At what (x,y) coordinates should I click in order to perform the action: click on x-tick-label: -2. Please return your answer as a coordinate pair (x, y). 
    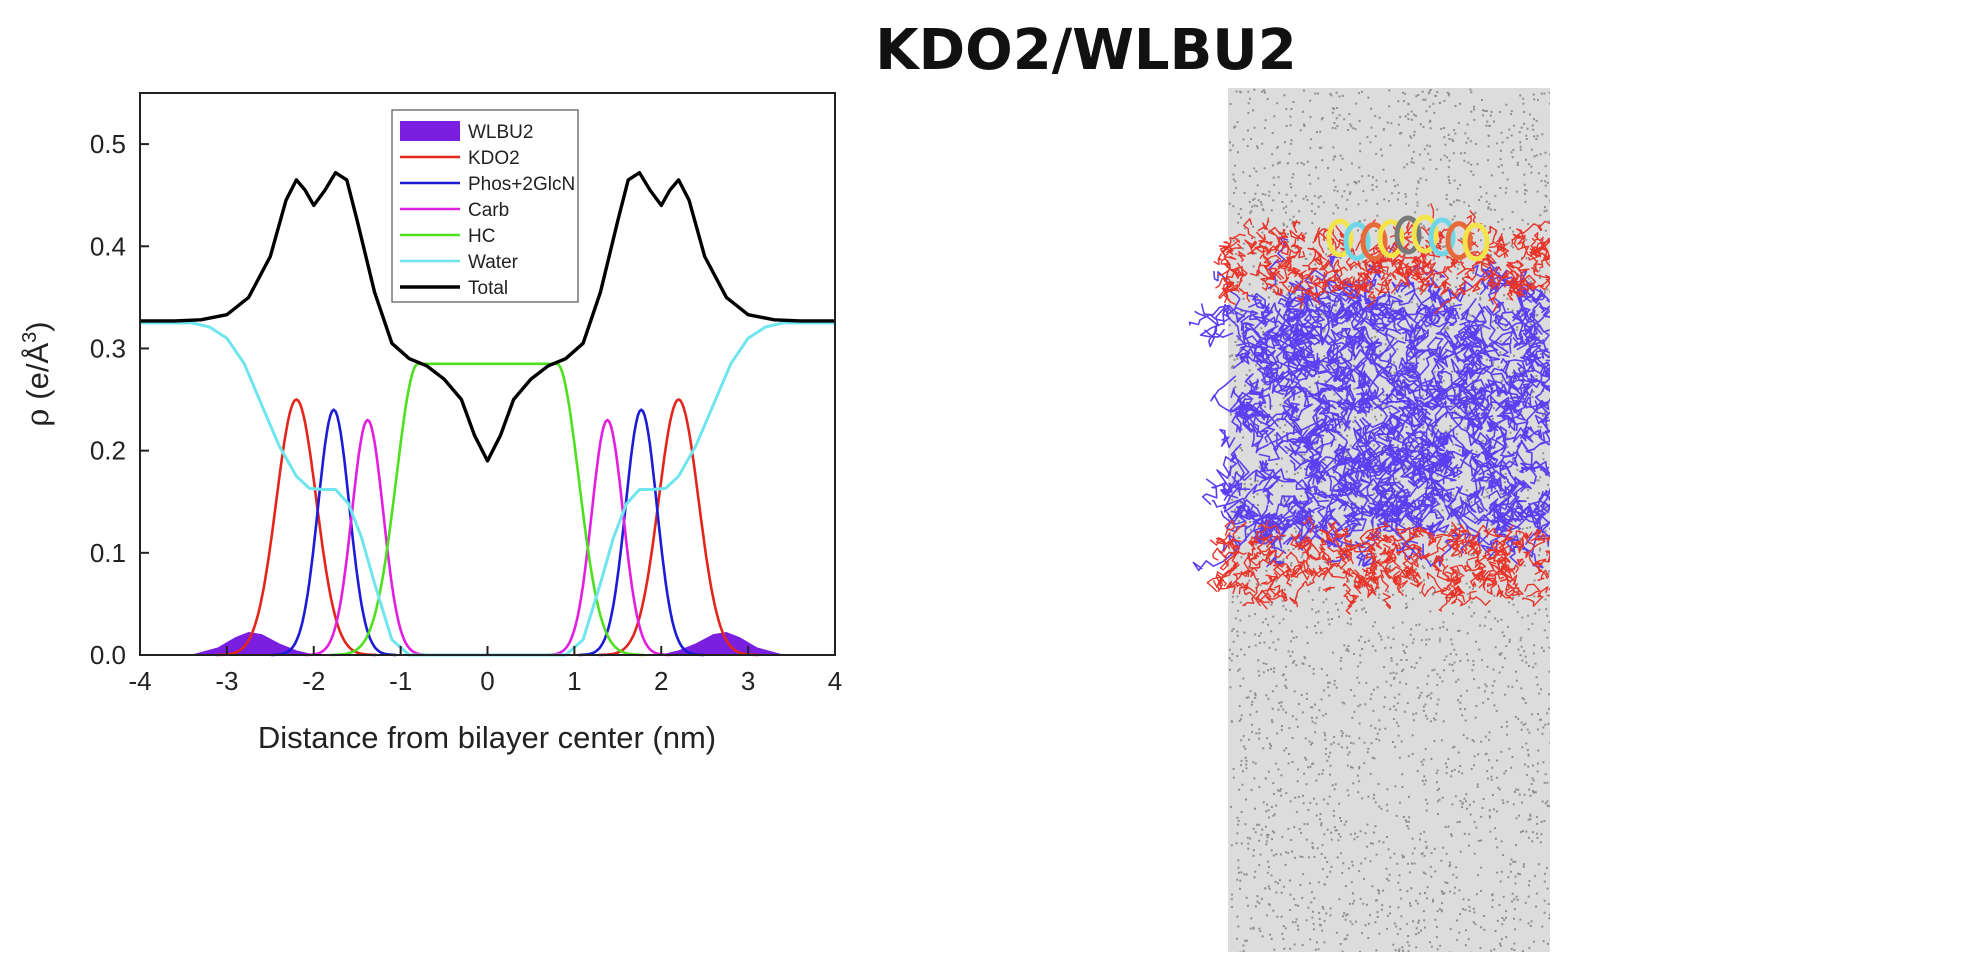
    Looking at the image, I should click on (313, 681).